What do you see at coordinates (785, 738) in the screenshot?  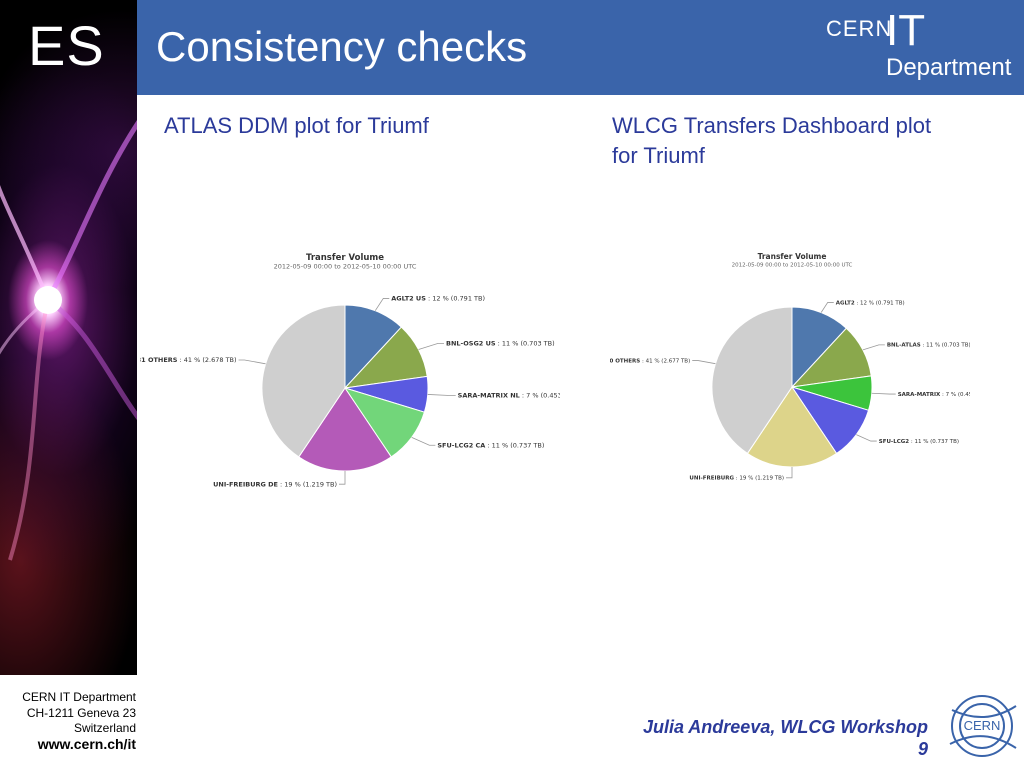 I see `footer-credit: Julia Andreeva, WLCG Workshop 9` at bounding box center [785, 738].